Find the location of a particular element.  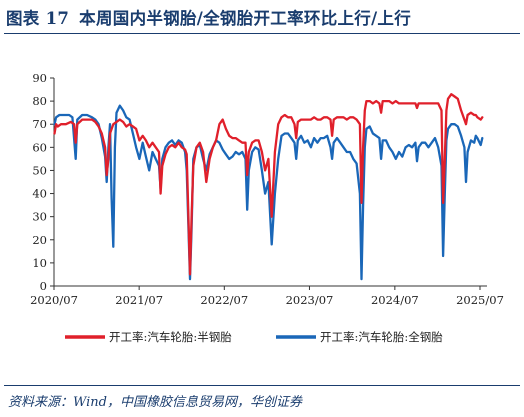

x-tick-label: 2020/07 is located at coordinates (54, 300).